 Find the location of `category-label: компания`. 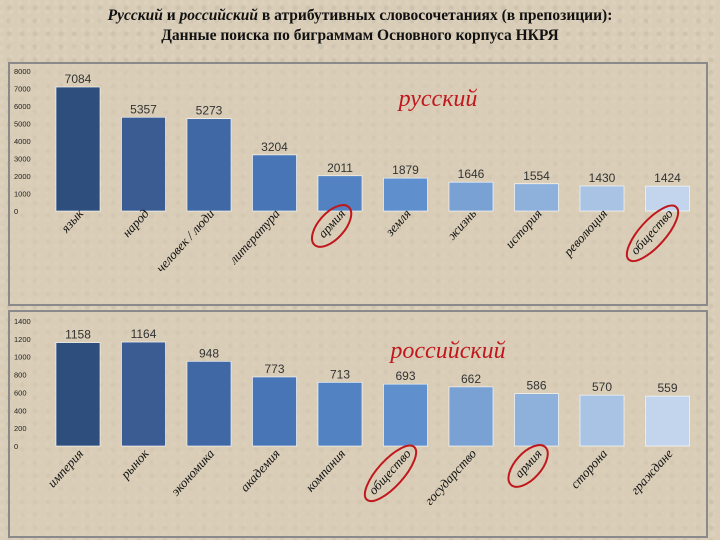

category-label: компания is located at coordinates (325, 470).